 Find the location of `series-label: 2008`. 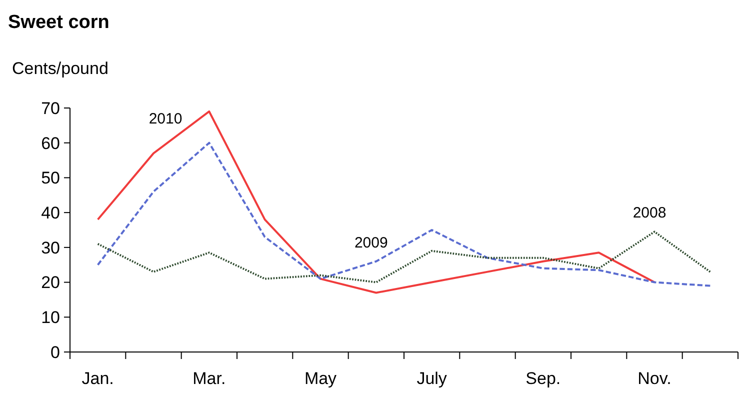

series-label: 2008 is located at coordinates (649, 213).